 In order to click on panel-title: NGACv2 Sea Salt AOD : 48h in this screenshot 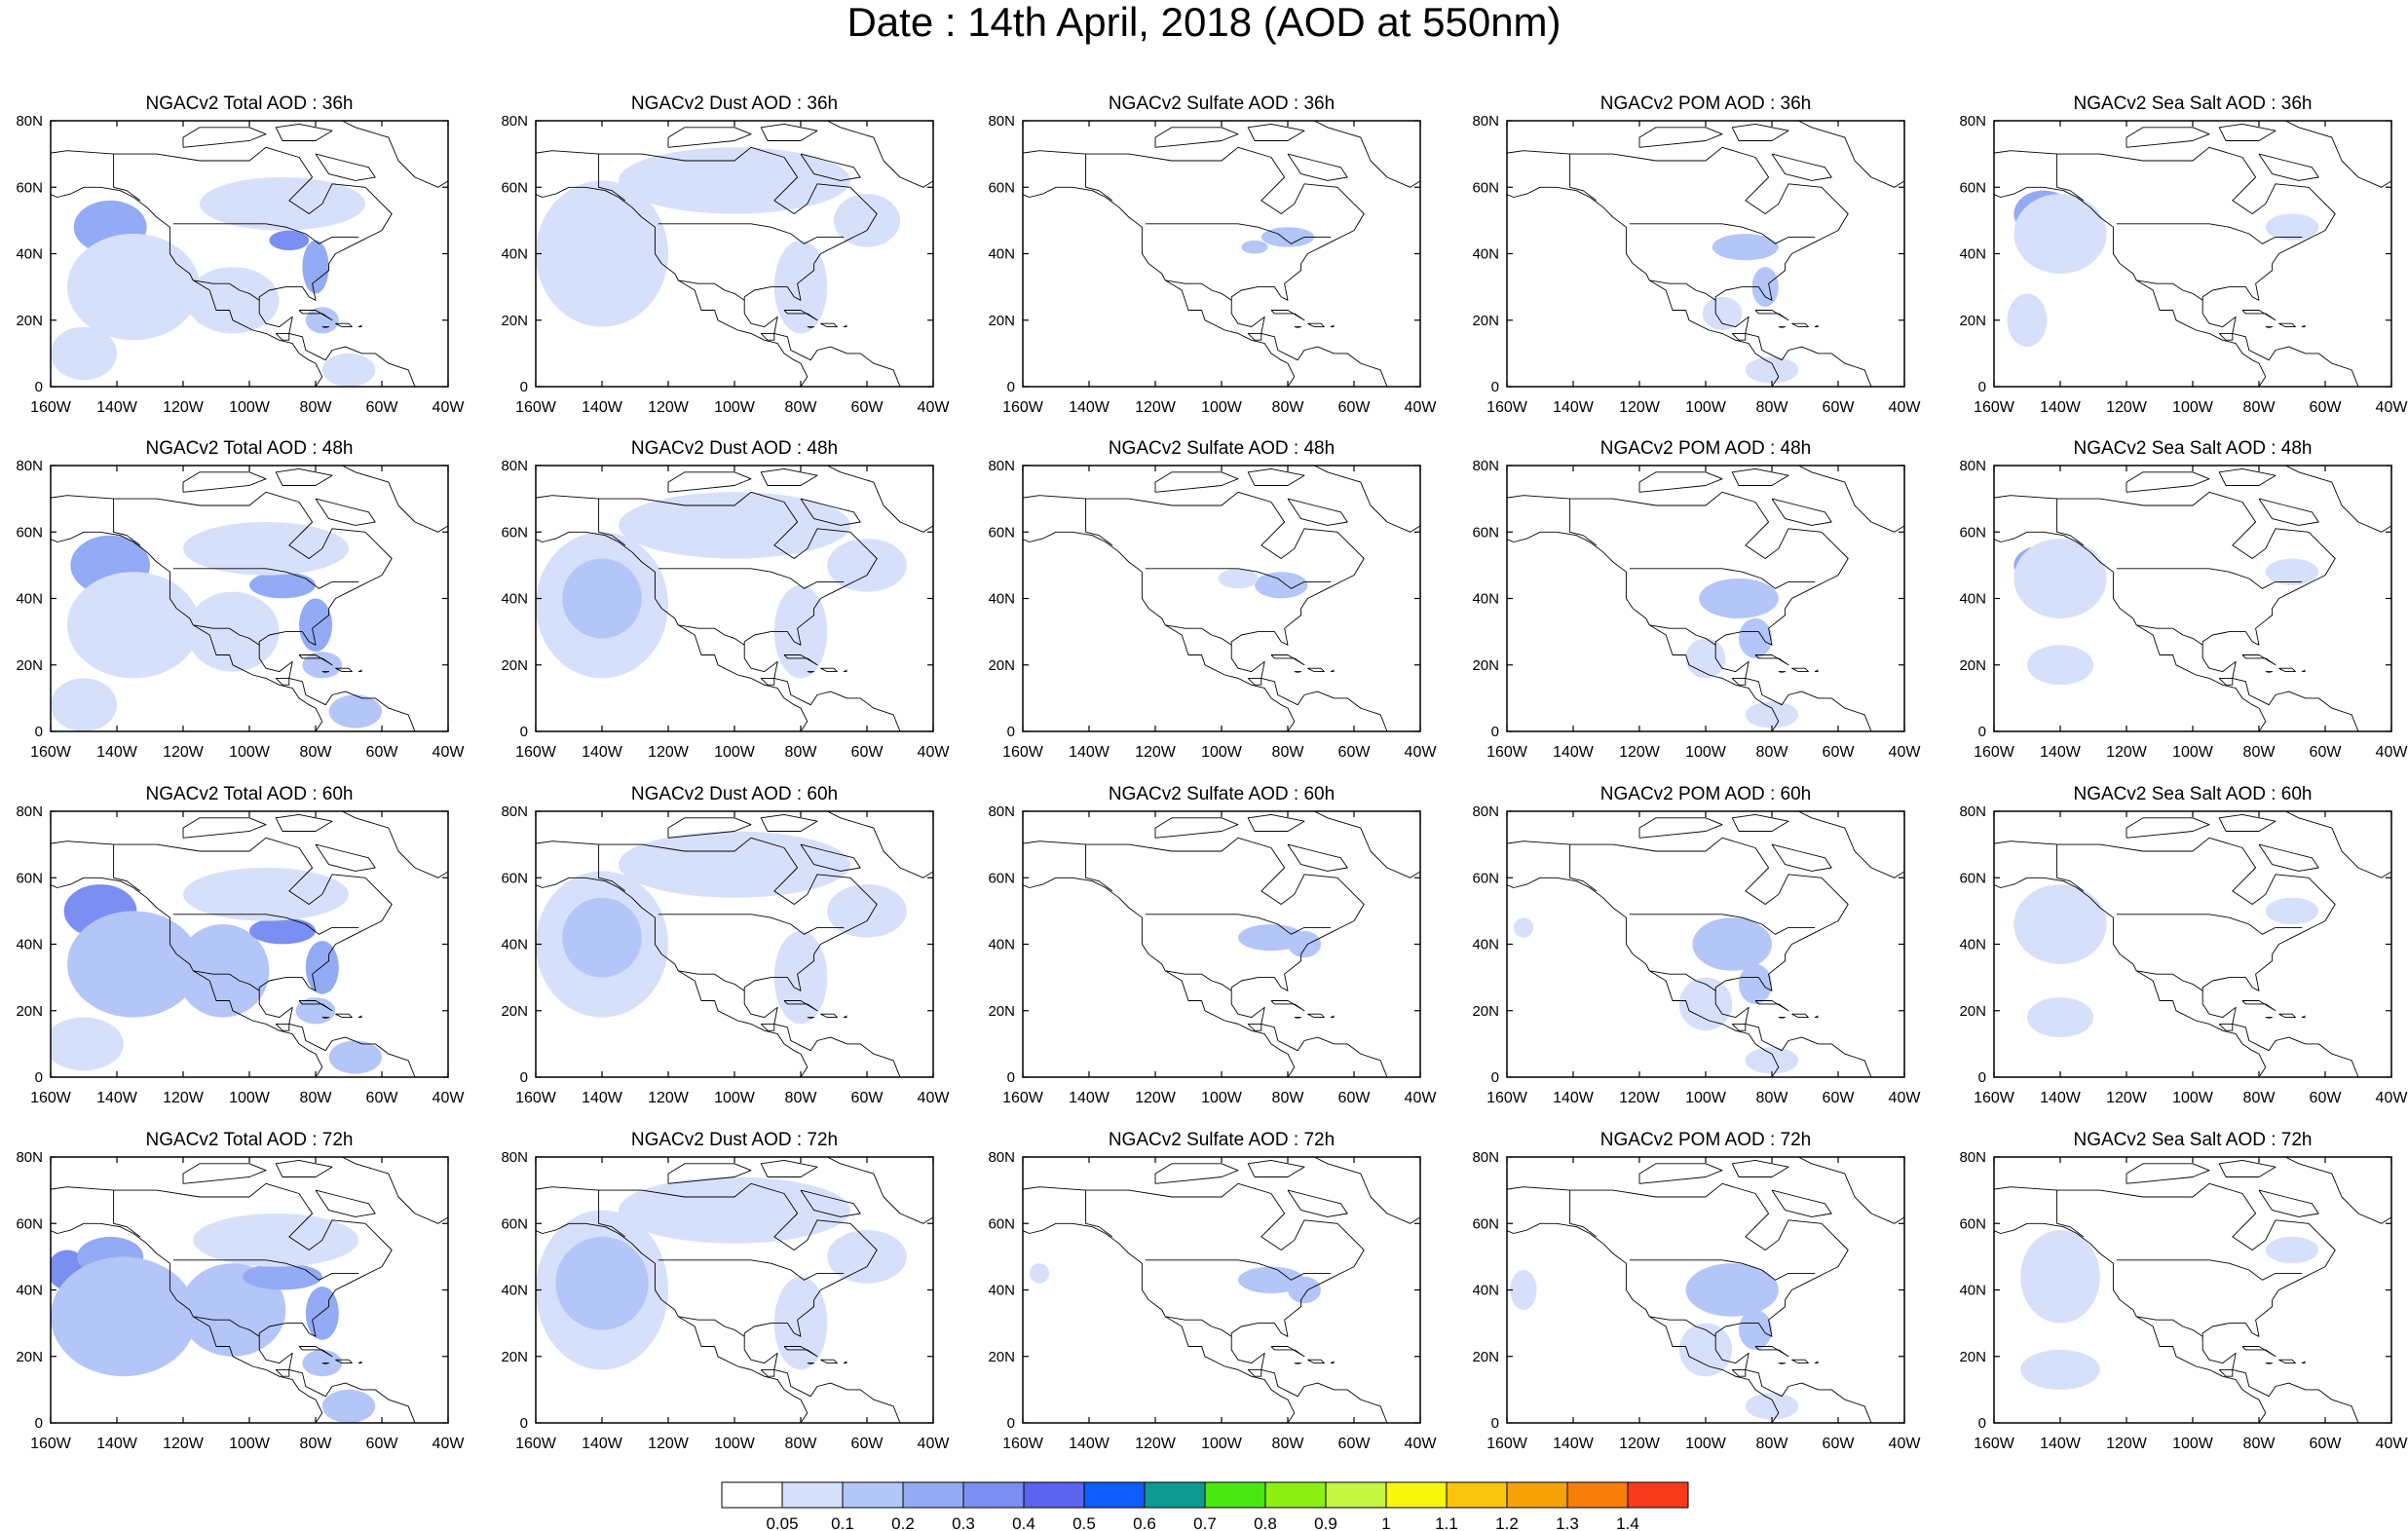, I will do `click(2192, 448)`.